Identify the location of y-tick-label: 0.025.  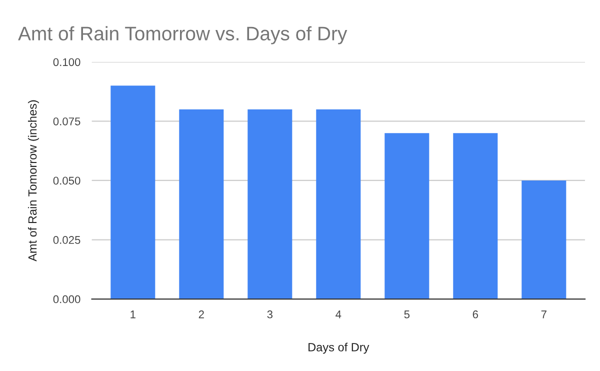
(66, 240).